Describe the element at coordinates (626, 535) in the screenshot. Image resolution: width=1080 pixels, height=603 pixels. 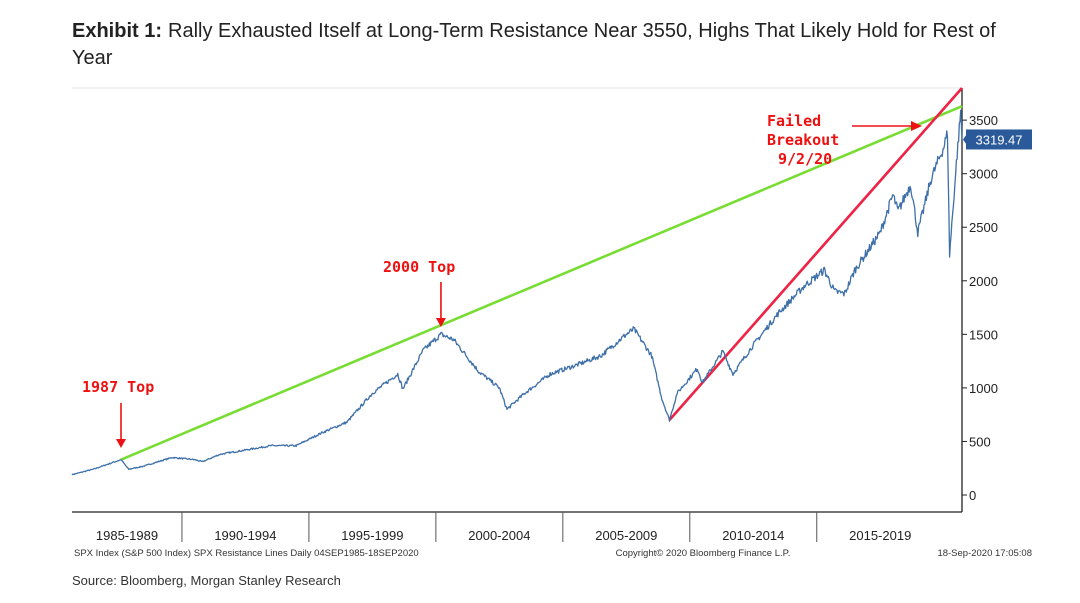
I see `x-period-label-4: 2005-2009` at that location.